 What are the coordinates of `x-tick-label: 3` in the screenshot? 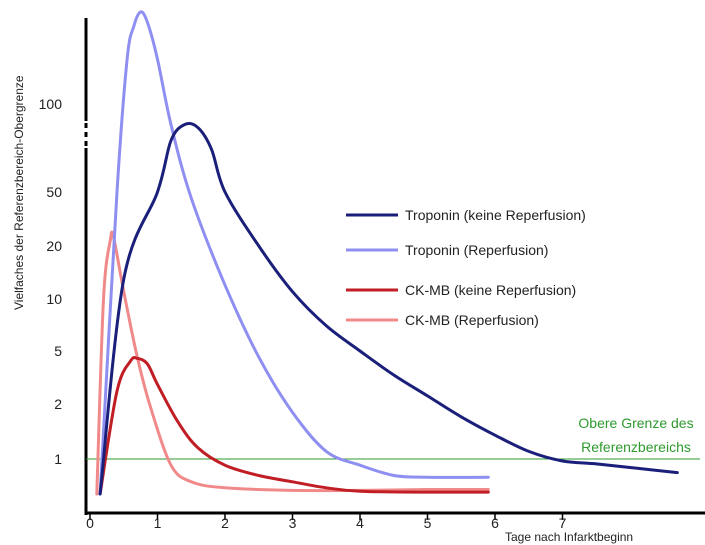 It's located at (293, 523).